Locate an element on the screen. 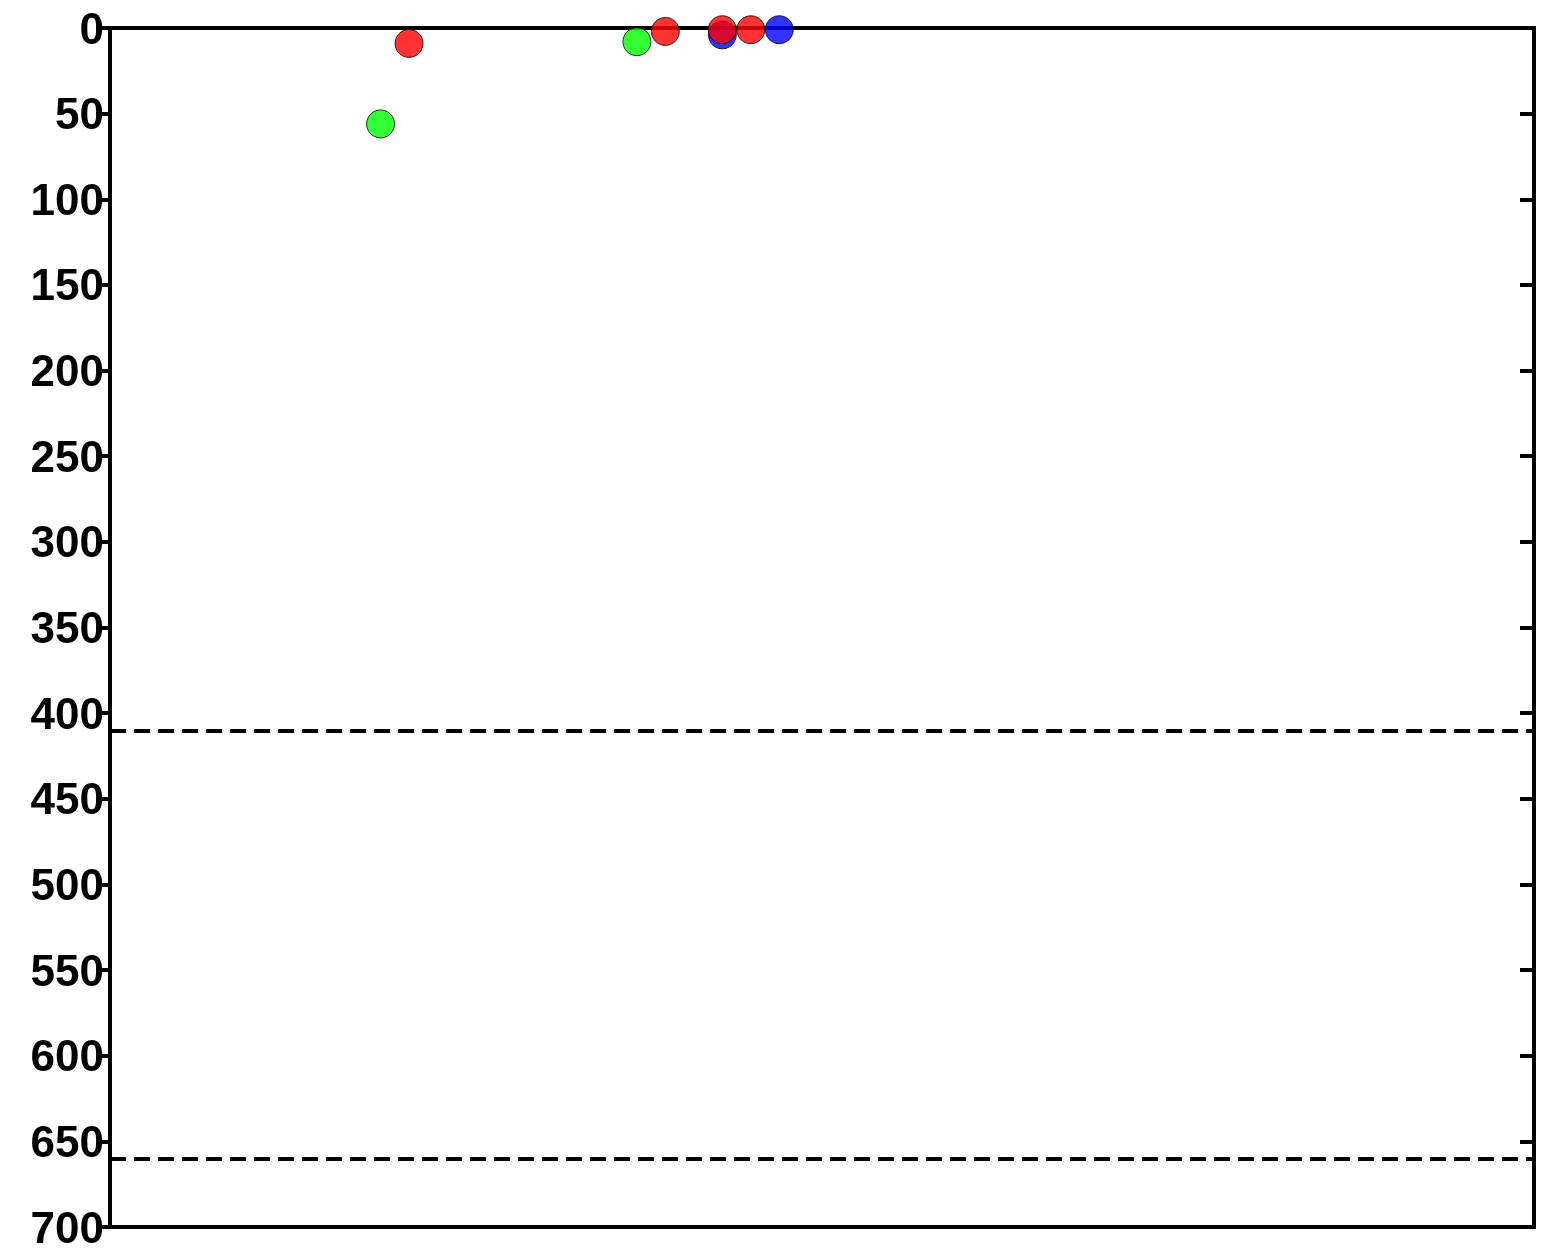 This screenshot has height=1255, width=1546. y-tick-label: 550 is located at coordinates (67, 970).